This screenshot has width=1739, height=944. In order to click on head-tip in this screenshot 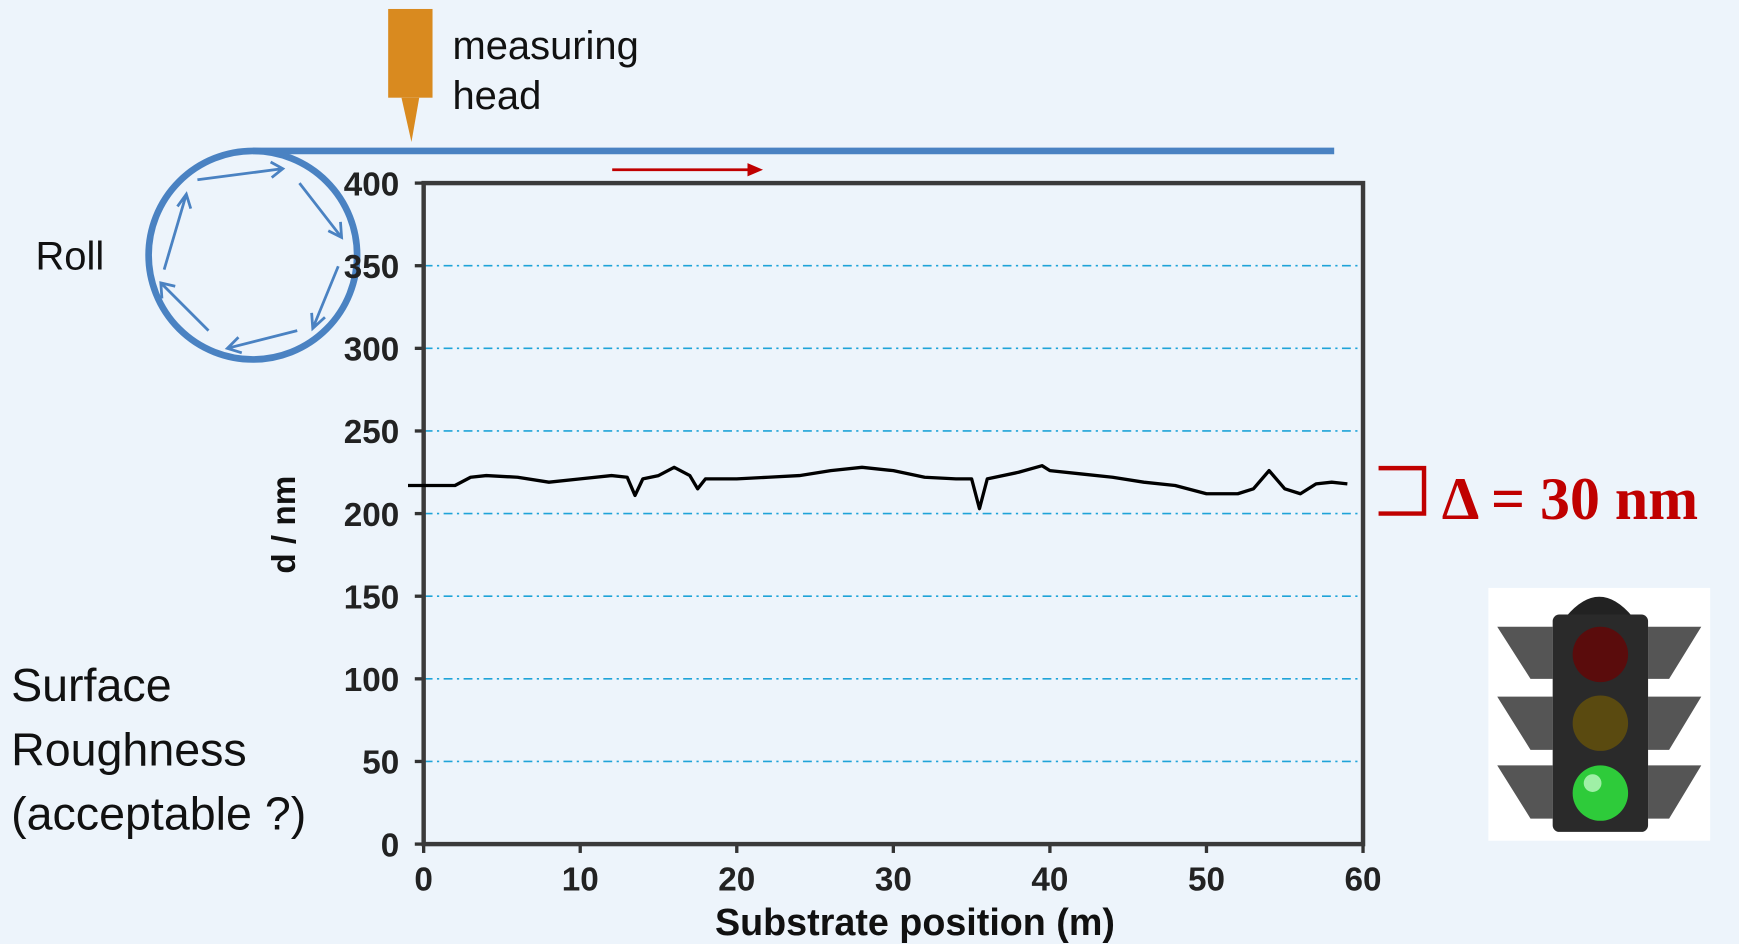, I will do `click(410, 120)`.